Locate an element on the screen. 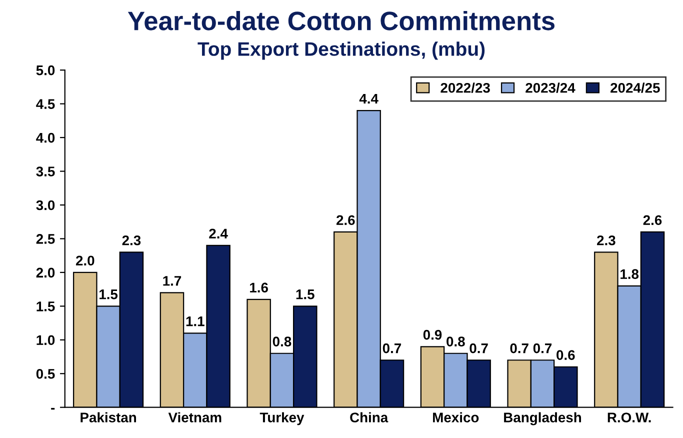  y-tick-label: 3.5 is located at coordinates (45, 171).